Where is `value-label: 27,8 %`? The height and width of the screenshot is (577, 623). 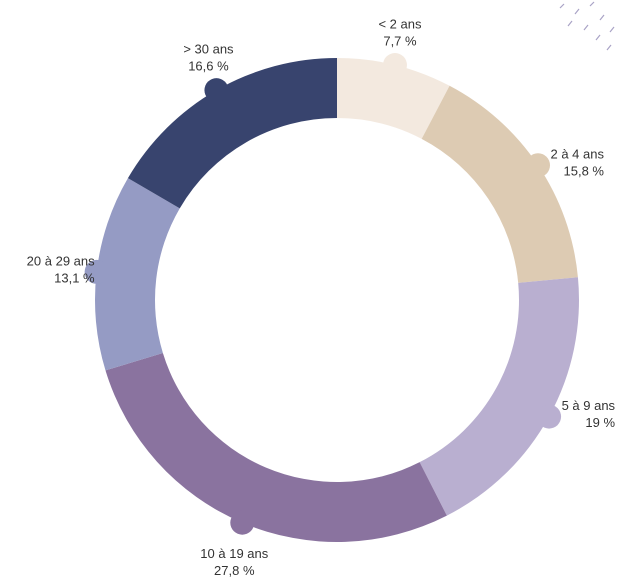 value-label: 27,8 % is located at coordinates (234, 570).